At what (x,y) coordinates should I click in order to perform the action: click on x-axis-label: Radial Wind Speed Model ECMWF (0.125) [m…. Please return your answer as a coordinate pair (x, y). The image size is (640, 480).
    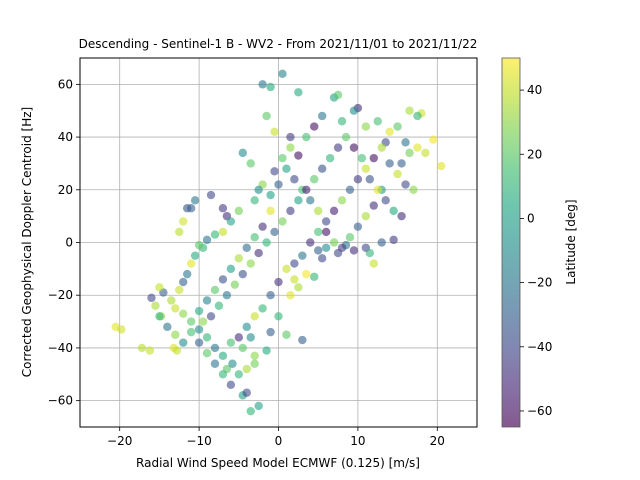
    Looking at the image, I should click on (278, 463).